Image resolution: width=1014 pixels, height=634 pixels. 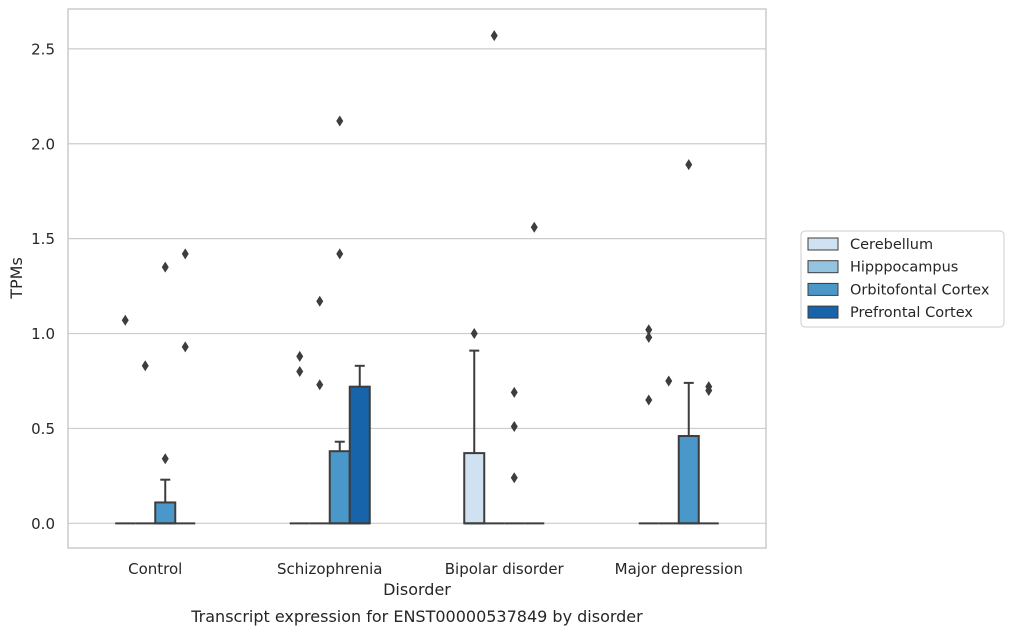 I want to click on y-tick-label: 2.5, so click(x=43, y=49).